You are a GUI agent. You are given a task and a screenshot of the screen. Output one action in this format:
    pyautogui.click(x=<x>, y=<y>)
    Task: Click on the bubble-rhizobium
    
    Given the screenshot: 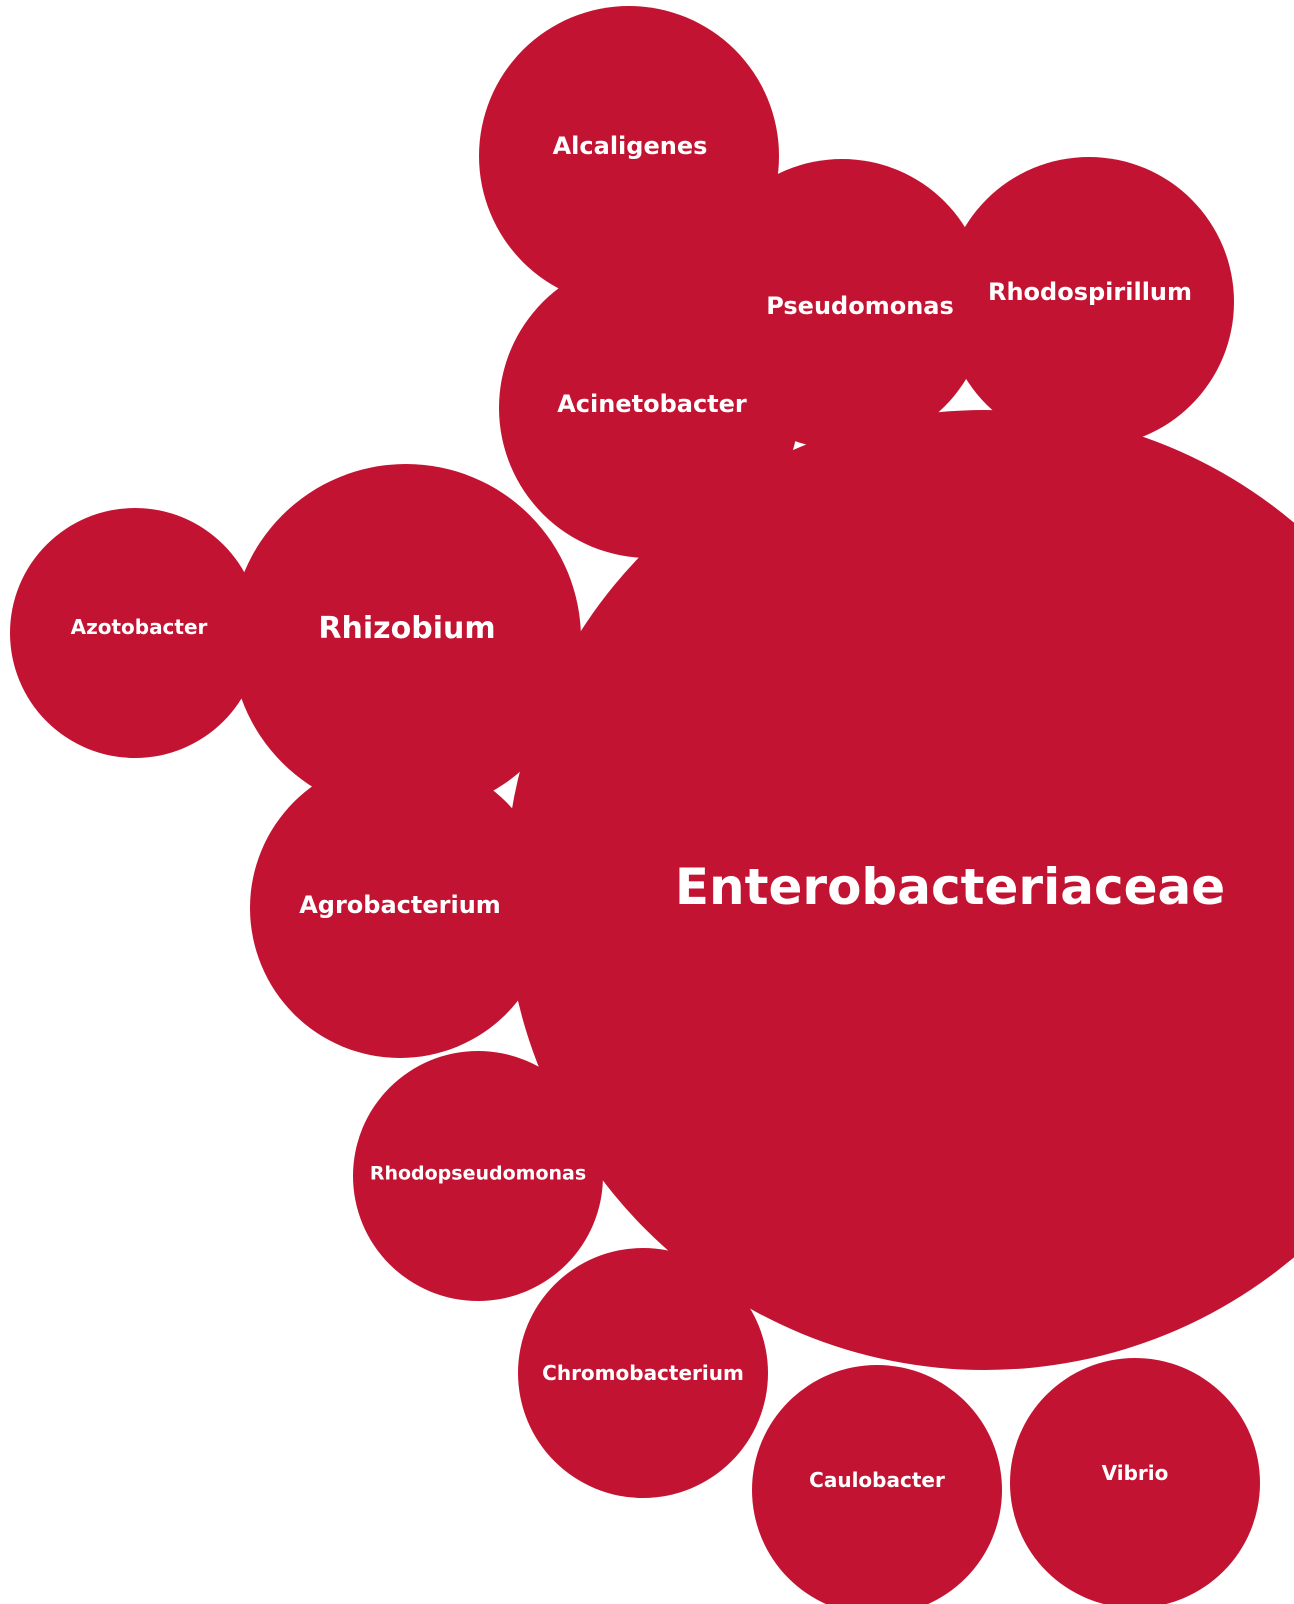 What is the action you would take?
    pyautogui.click(x=406, y=639)
    